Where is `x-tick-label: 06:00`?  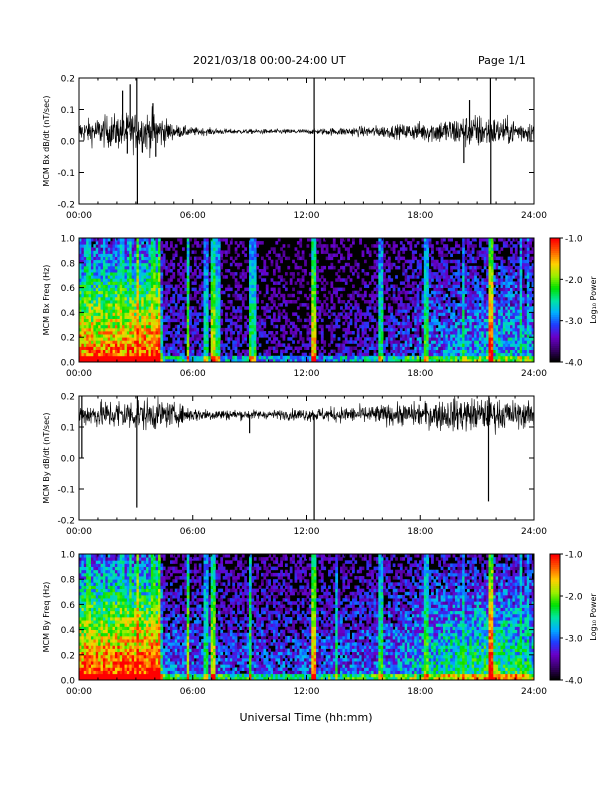 x-tick-label: 06:00 is located at coordinates (193, 216).